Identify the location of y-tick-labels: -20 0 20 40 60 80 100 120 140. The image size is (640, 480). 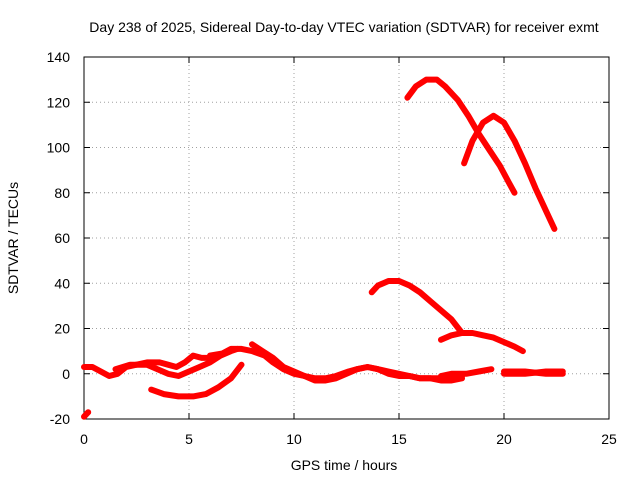
(59, 238).